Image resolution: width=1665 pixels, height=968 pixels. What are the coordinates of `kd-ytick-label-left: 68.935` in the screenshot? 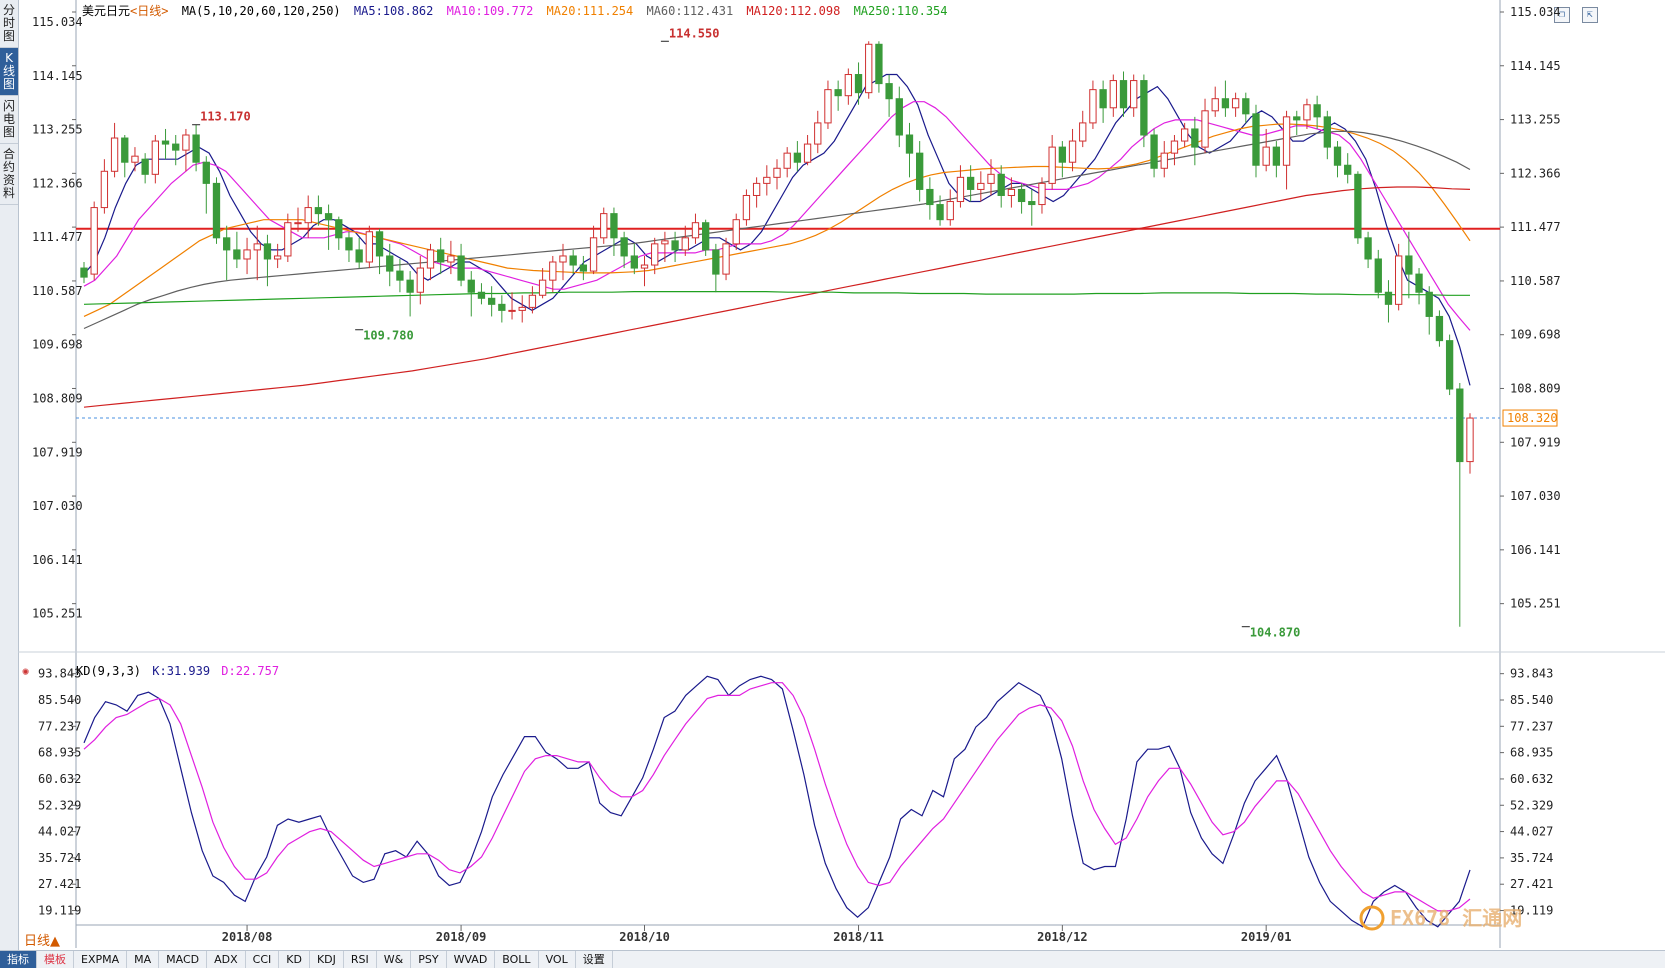 It's located at (59, 753).